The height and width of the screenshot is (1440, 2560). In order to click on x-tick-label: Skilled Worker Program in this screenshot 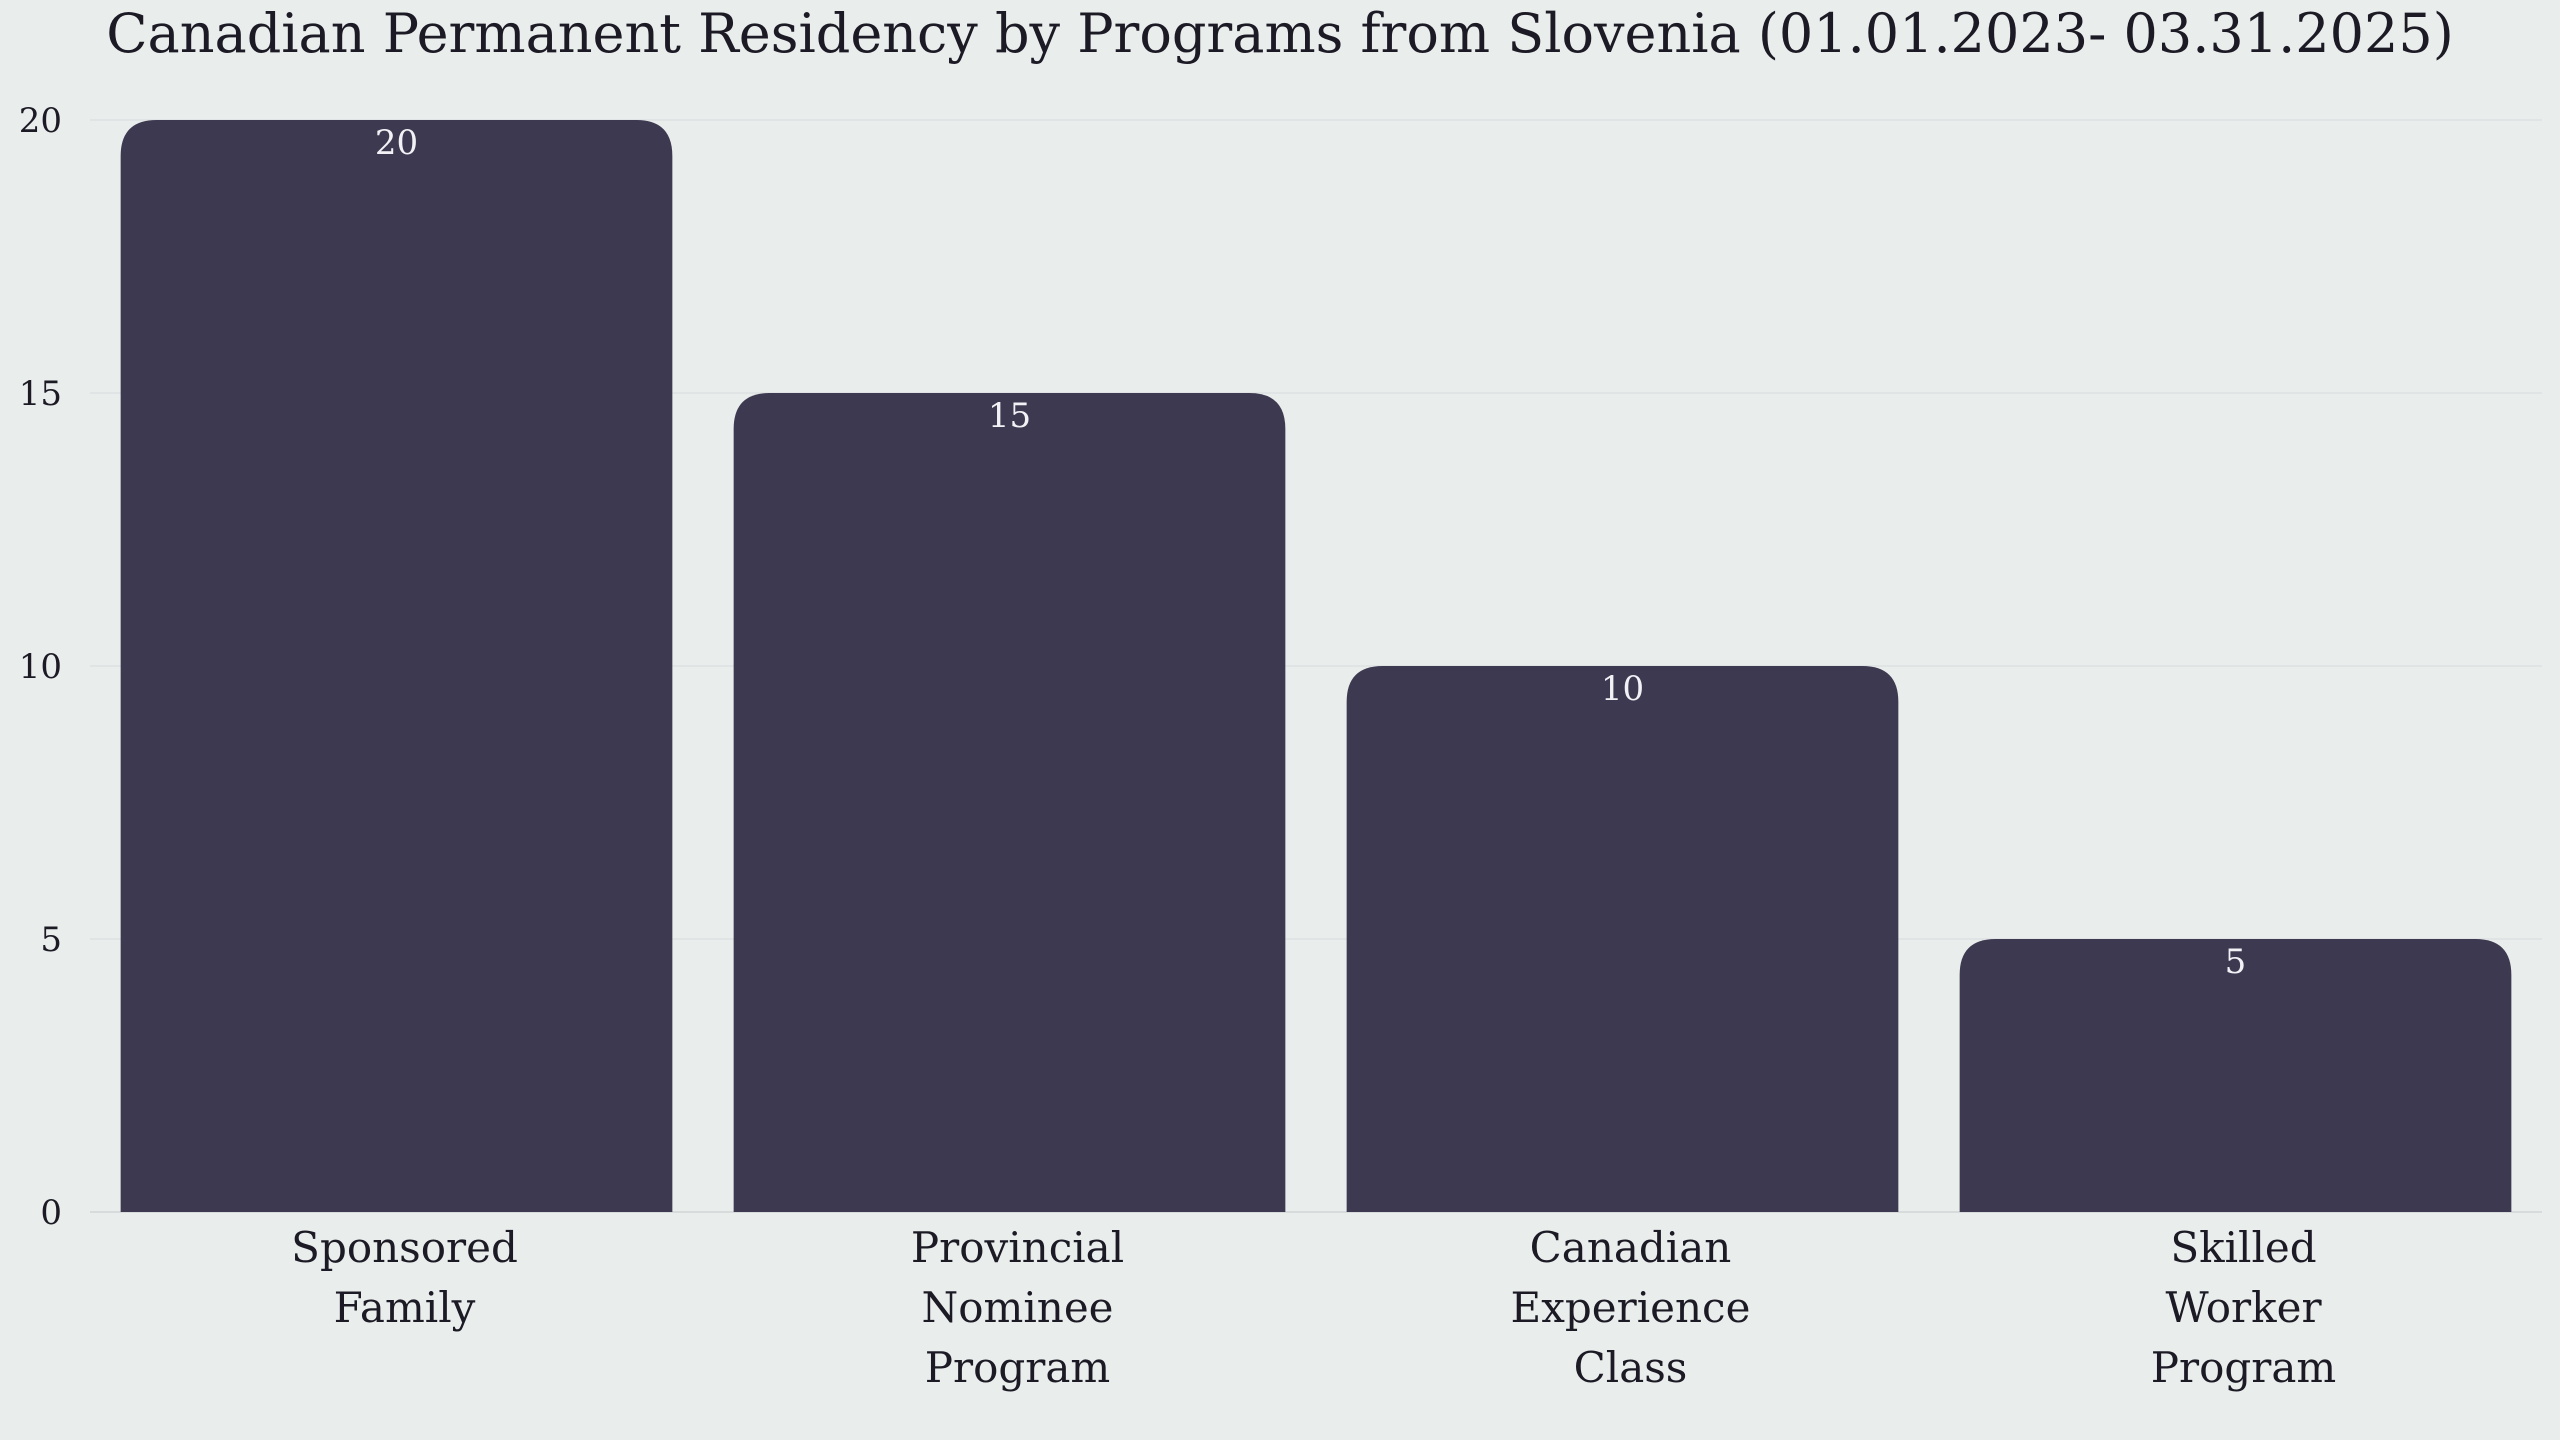, I will do `click(2243, 1307)`.